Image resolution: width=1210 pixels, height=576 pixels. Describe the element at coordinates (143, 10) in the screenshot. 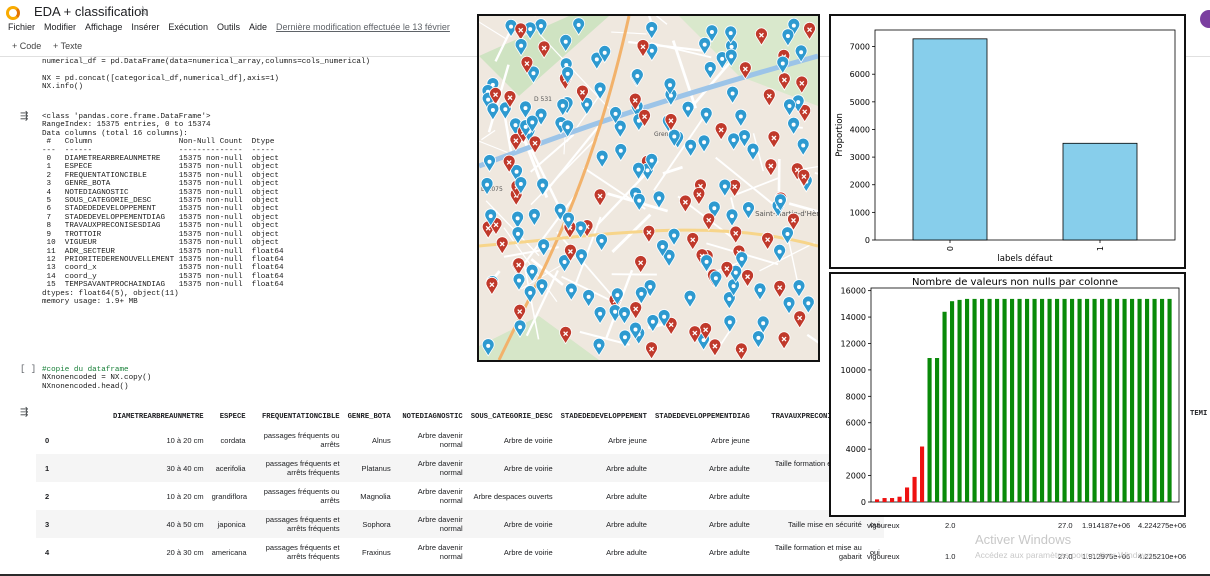

I see `star-icon: ☆` at that location.